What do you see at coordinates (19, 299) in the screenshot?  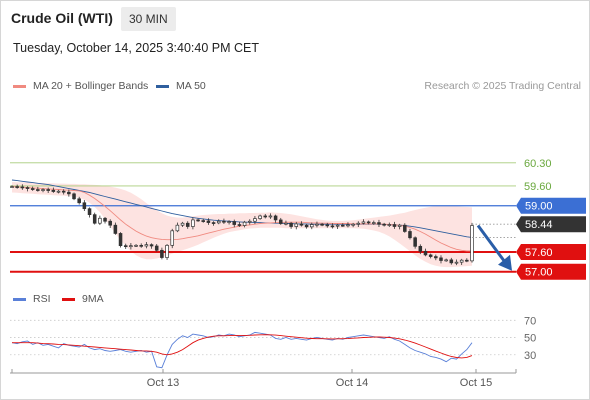 I see `rsi-swatch` at bounding box center [19, 299].